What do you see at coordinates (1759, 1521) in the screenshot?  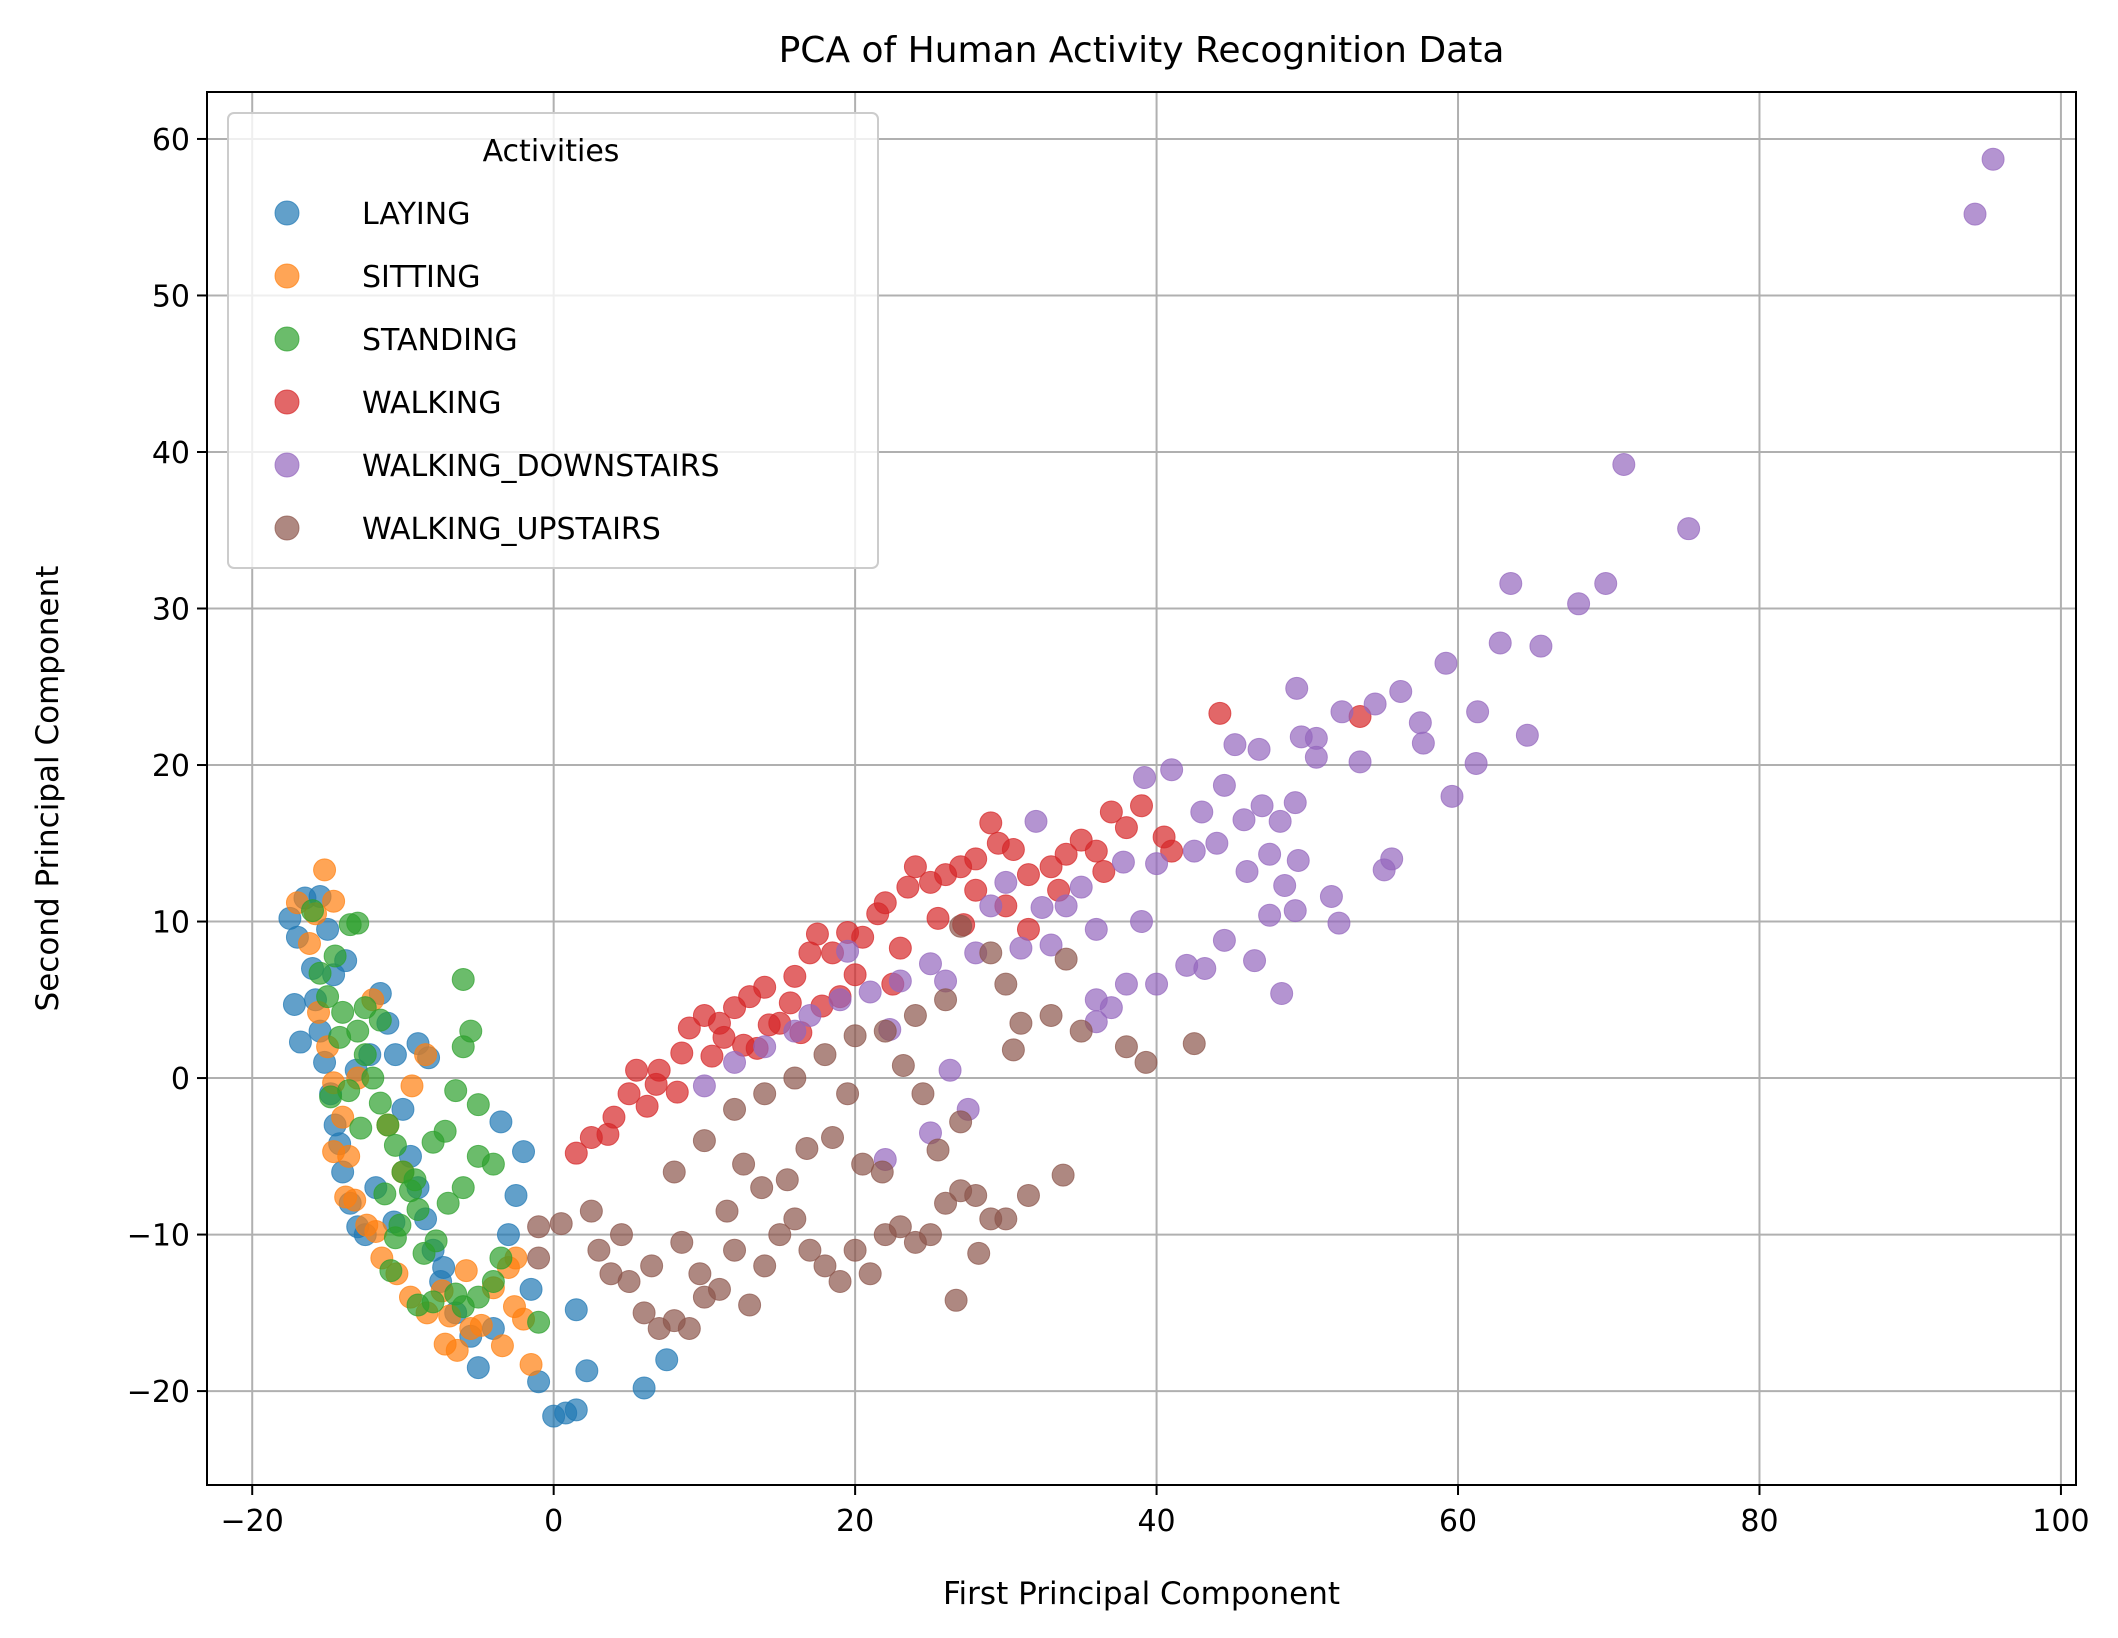 I see `x-tick-label: 80` at bounding box center [1759, 1521].